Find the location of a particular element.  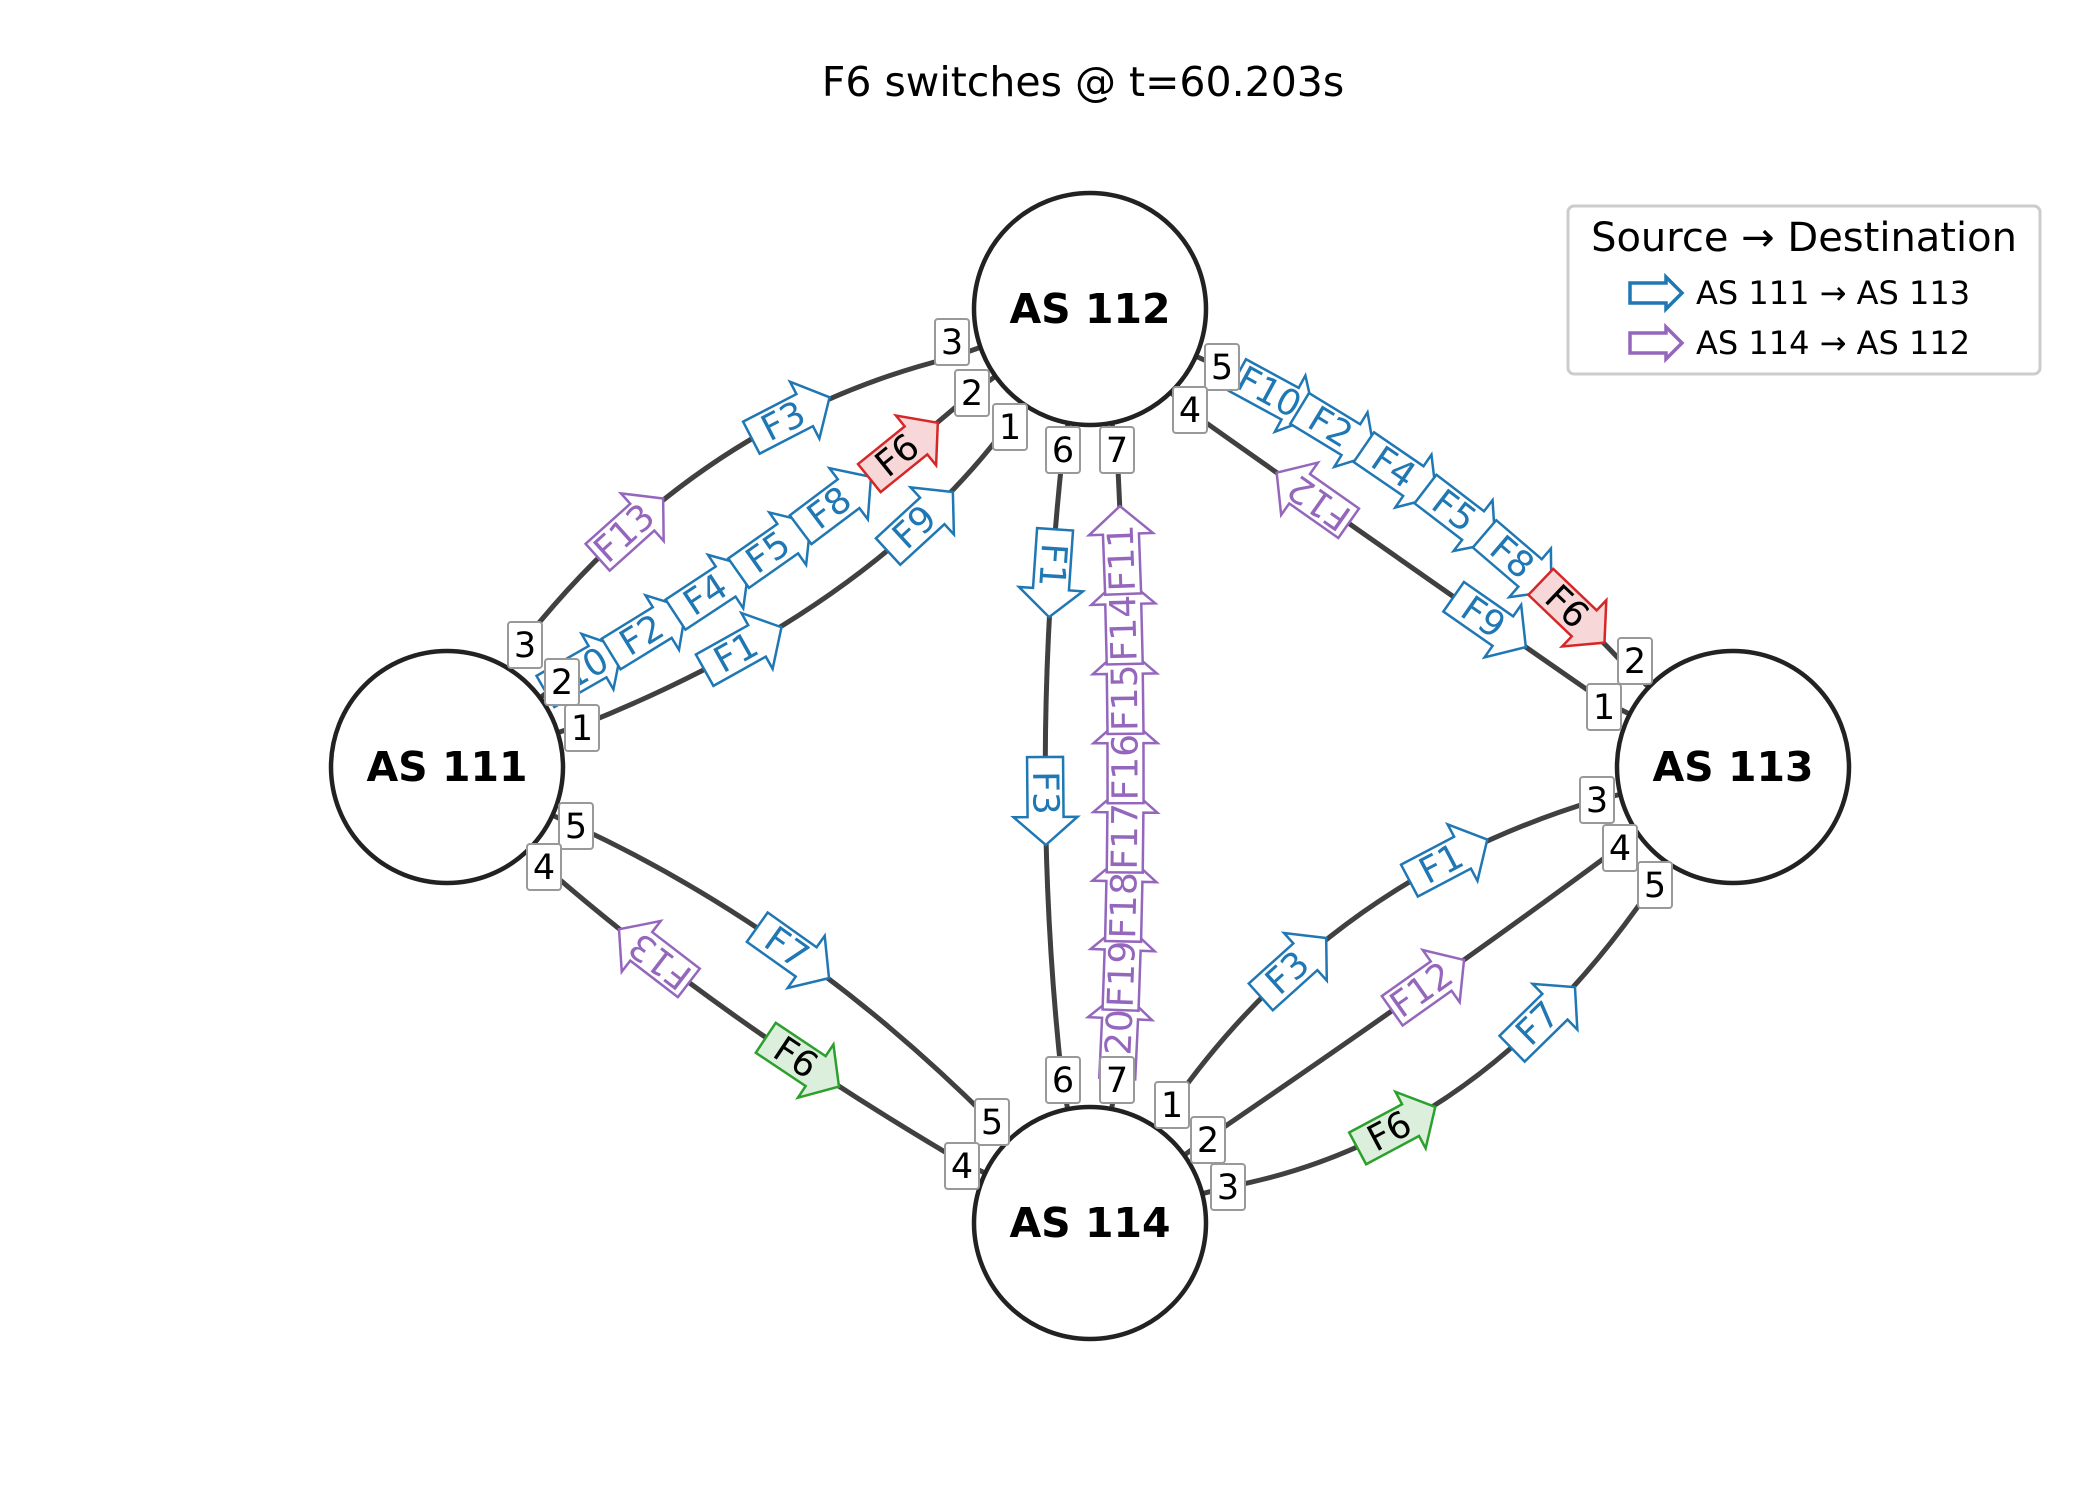

flow-arrow-f12: F12 is located at coordinates (1423, 987).